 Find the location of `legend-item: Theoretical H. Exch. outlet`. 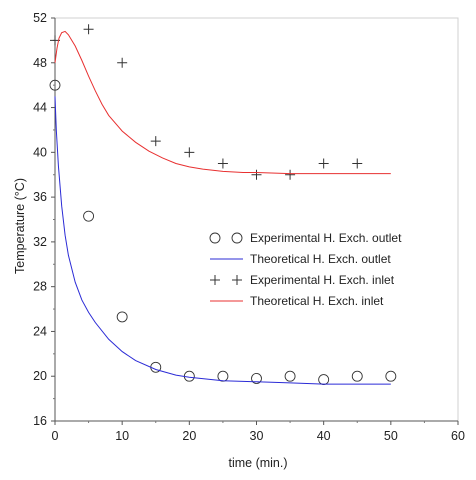

legend-item: Theoretical H. Exch. outlet is located at coordinates (300, 259).